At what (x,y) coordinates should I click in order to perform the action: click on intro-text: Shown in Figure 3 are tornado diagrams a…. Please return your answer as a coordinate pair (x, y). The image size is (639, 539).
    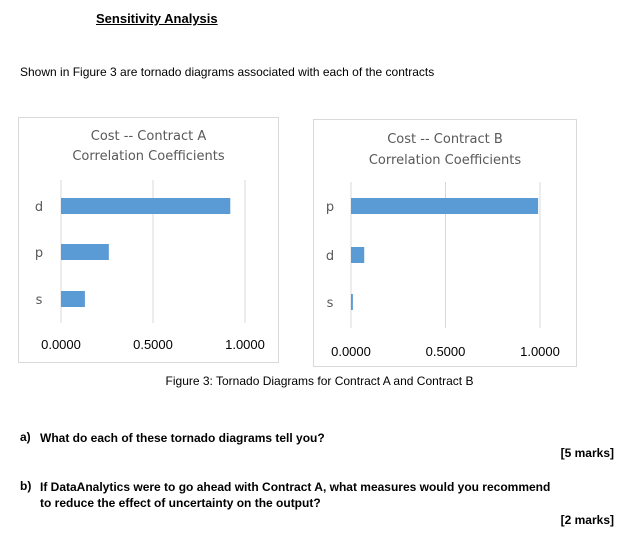
    Looking at the image, I should click on (227, 72).